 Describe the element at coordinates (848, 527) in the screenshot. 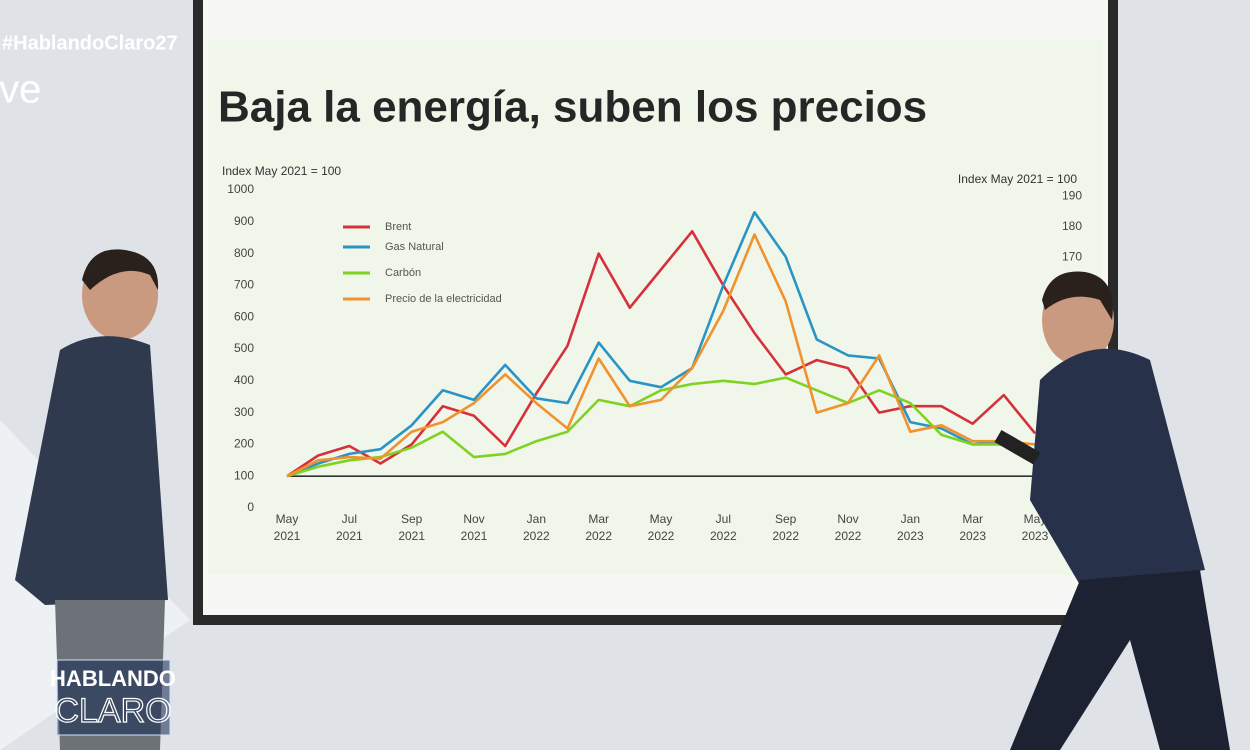

I see `x-tick-label: Nov 2022` at that location.